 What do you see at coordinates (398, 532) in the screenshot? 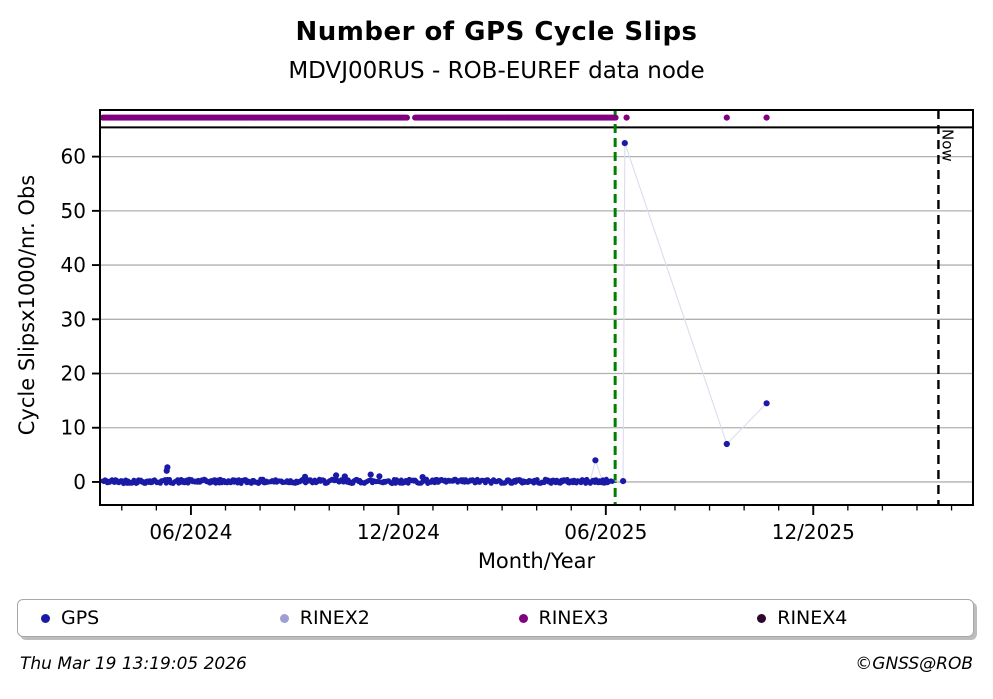
I see `x-tick-label: 12/2024` at bounding box center [398, 532].